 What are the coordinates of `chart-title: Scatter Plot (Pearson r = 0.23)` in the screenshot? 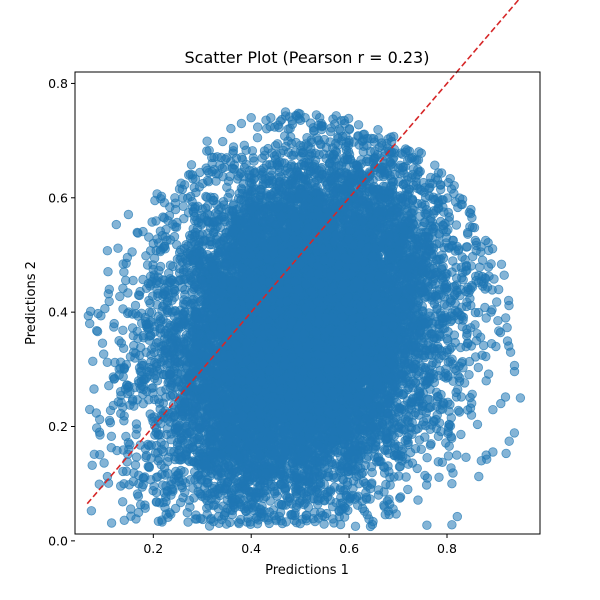 It's located at (307, 57).